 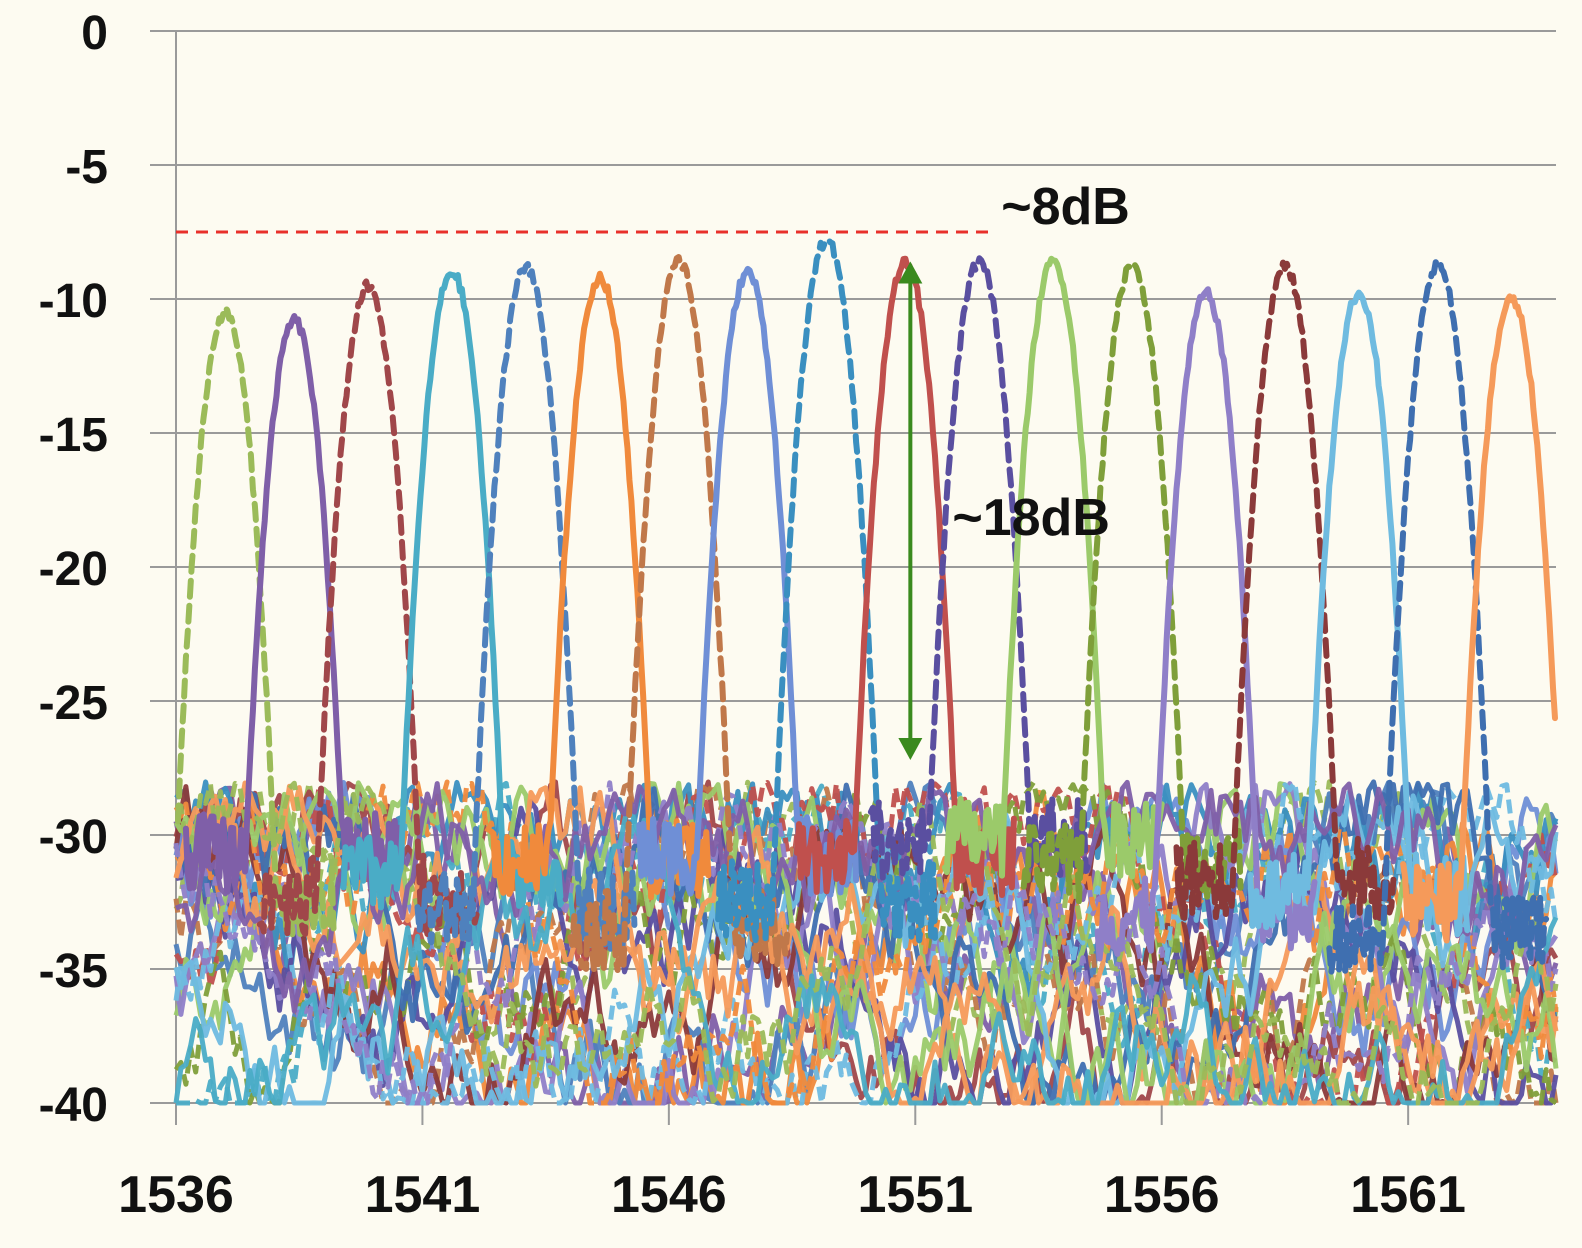 What do you see at coordinates (910, 272) in the screenshot?
I see `arrow-head-top` at bounding box center [910, 272].